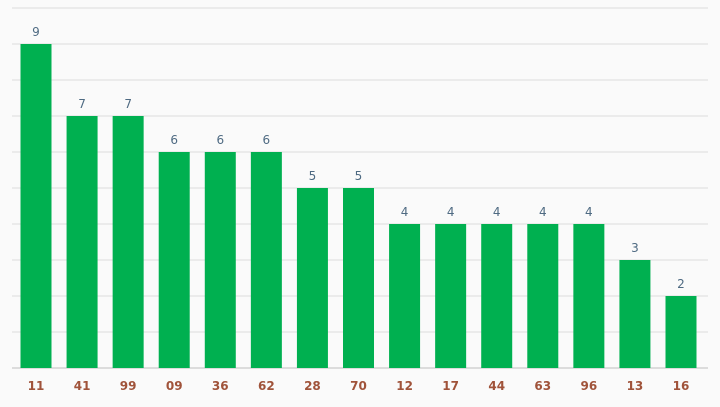 The height and width of the screenshot is (407, 720). I want to click on value-label-17: 4, so click(451, 212).